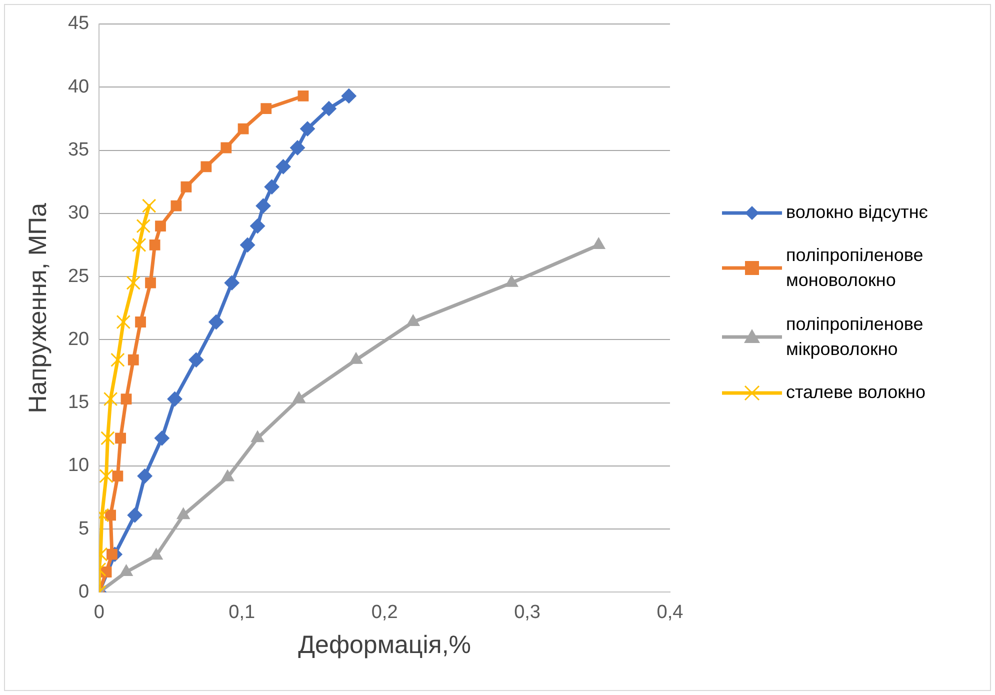 This screenshot has height=695, width=995. I want to click on y-tick-label: 20, so click(79, 339).